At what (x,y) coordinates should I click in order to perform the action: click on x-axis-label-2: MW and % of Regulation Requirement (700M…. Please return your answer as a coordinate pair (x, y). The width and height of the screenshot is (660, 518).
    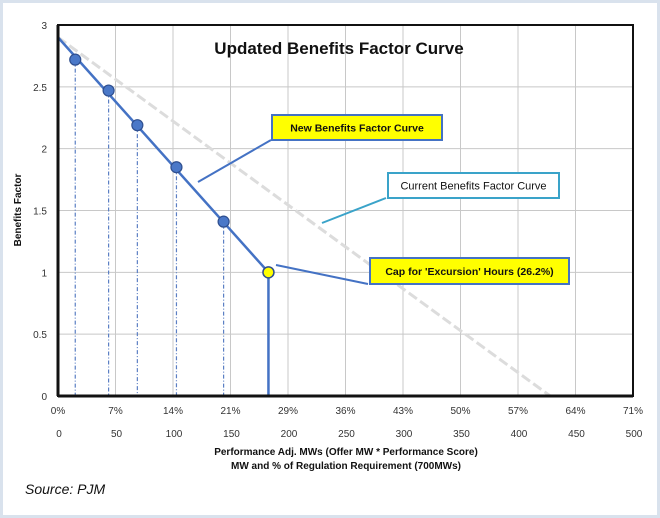
    Looking at the image, I should click on (346, 466).